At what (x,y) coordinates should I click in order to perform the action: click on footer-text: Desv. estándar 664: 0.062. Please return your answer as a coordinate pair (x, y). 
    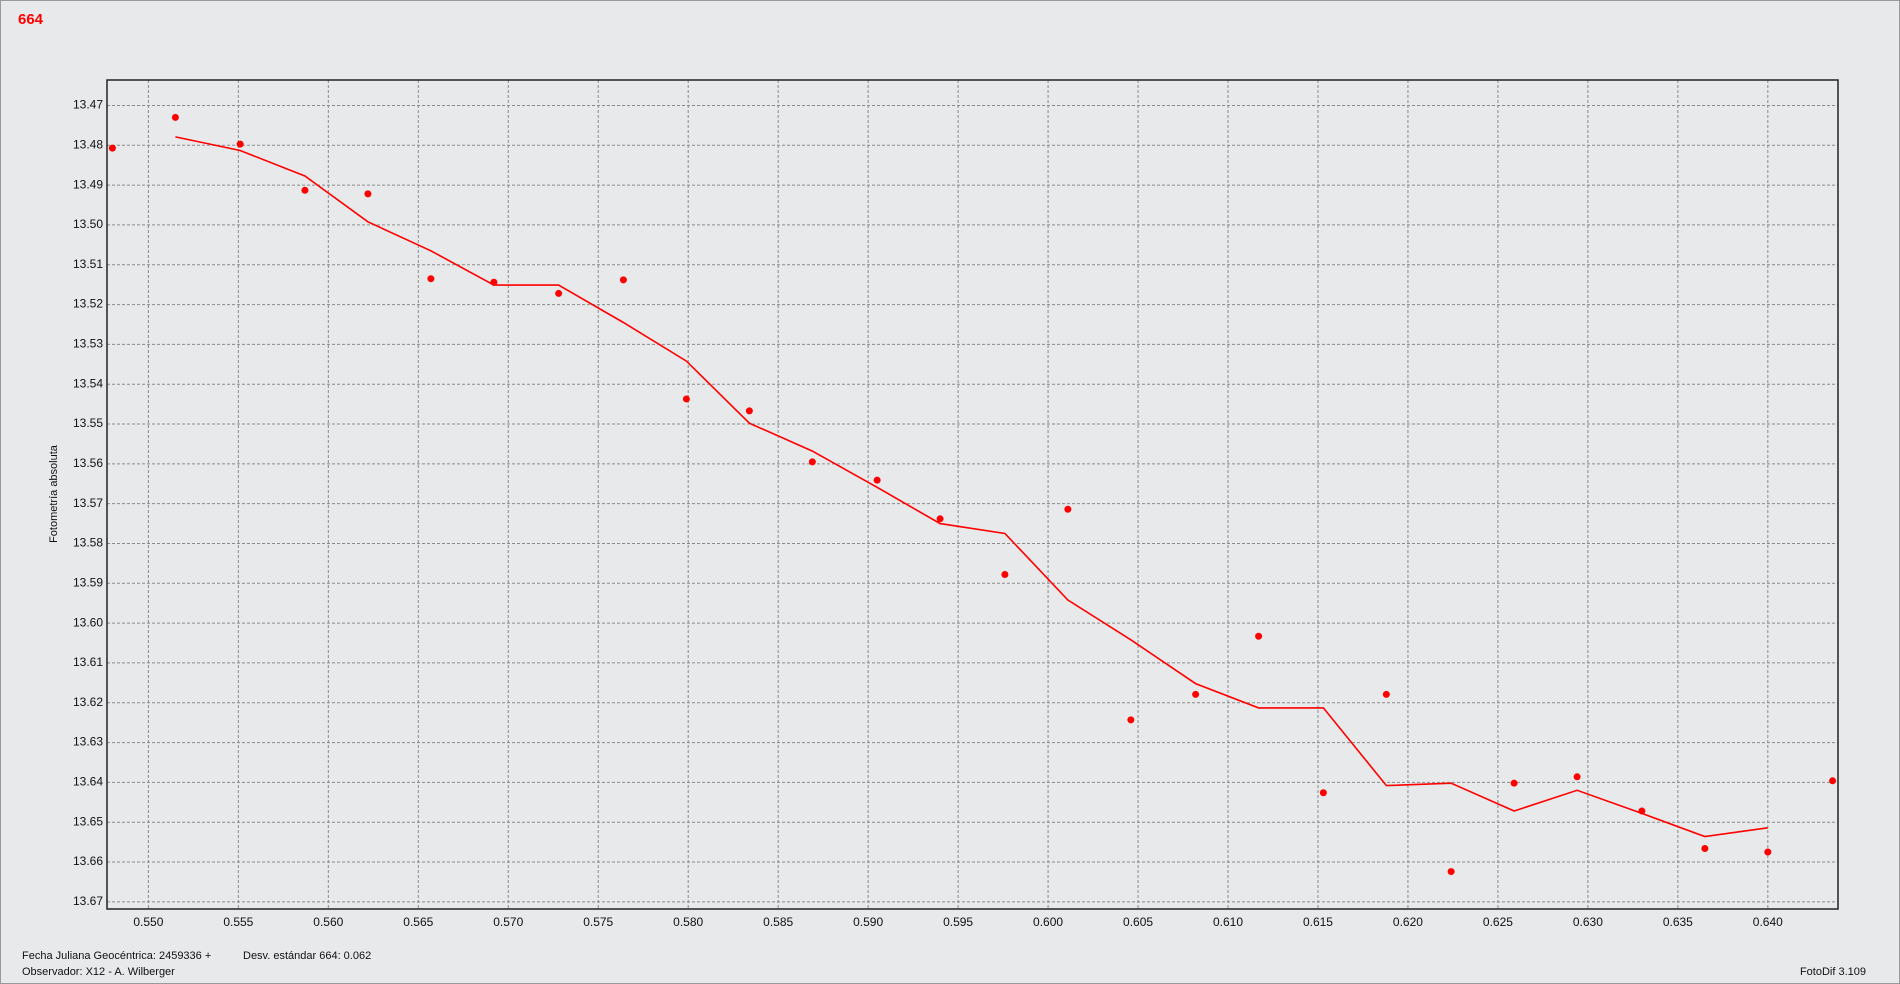
    Looking at the image, I should click on (307, 956).